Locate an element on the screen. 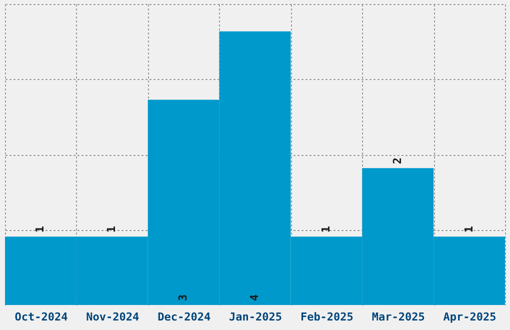 This screenshot has width=510, height=330. data-label: 3 is located at coordinates (183, 297).